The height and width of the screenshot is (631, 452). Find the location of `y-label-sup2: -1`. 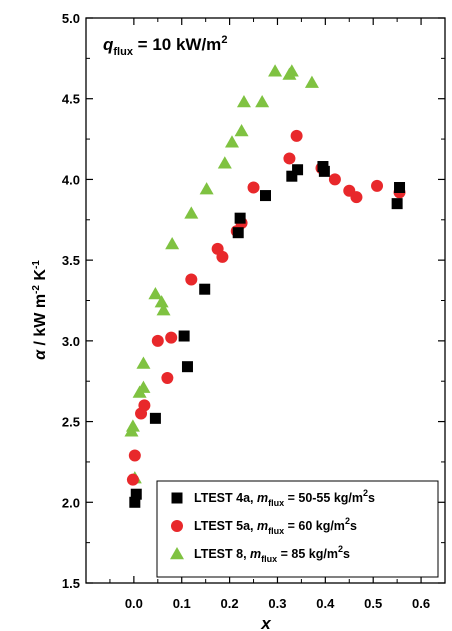

y-label-sup2: -1 is located at coordinates (36, 264).